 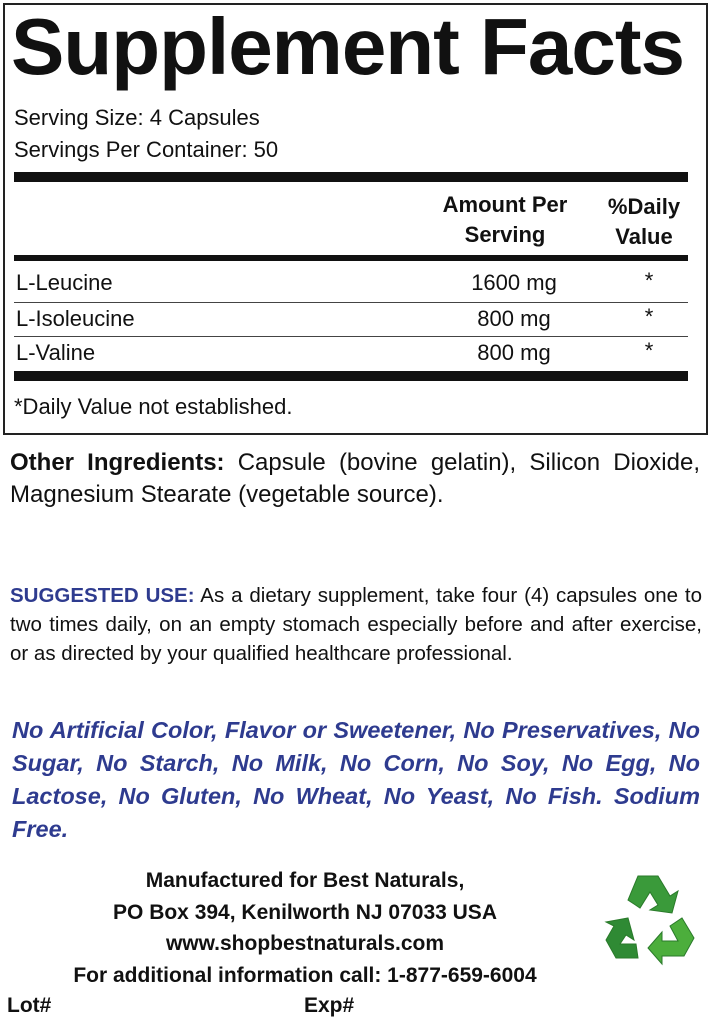 I want to click on suggested-use-label: SUGGESTED USE:, so click(x=102, y=595).